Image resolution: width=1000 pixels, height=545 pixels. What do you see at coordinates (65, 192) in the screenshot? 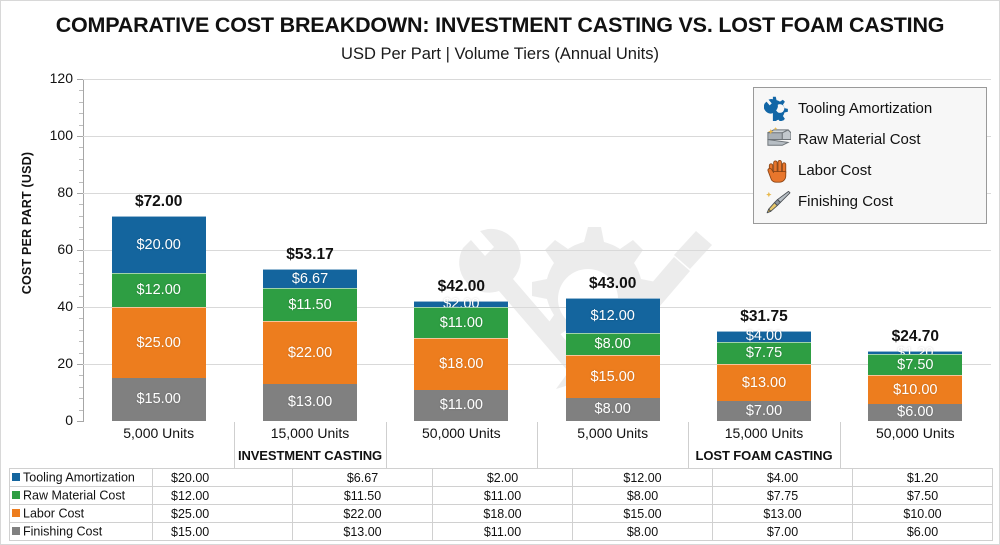
I see `y-tick-label: 80` at bounding box center [65, 192].